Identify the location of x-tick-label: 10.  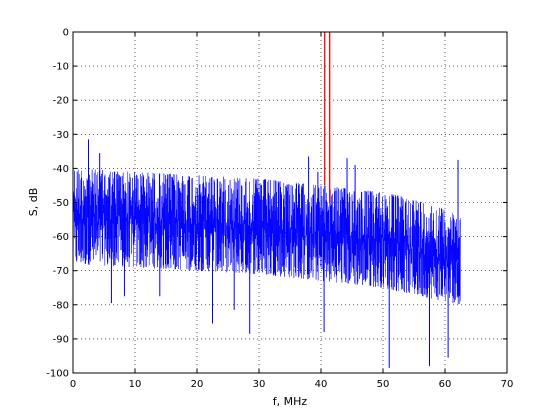
(135, 384).